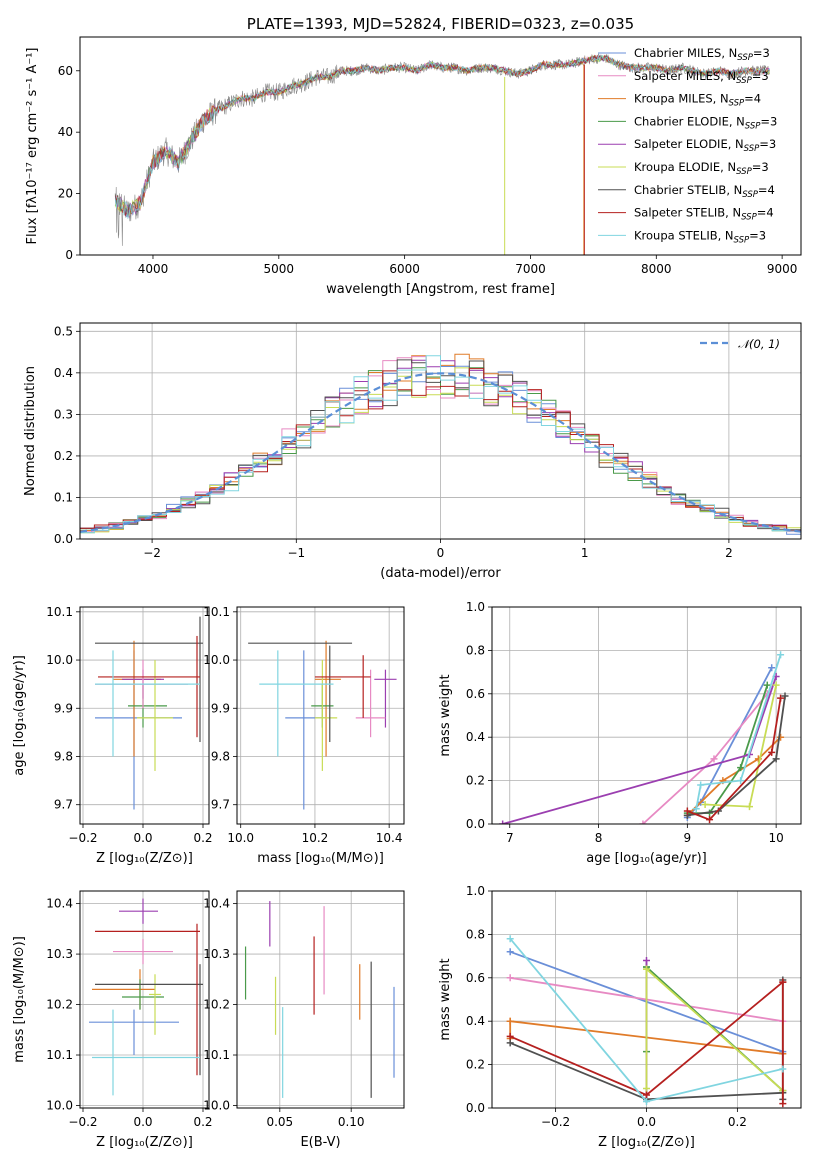 This screenshot has width=819, height=1170. What do you see at coordinates (63, 414) in the screenshot?
I see `y-tick-label: 0.3` at bounding box center [63, 414].